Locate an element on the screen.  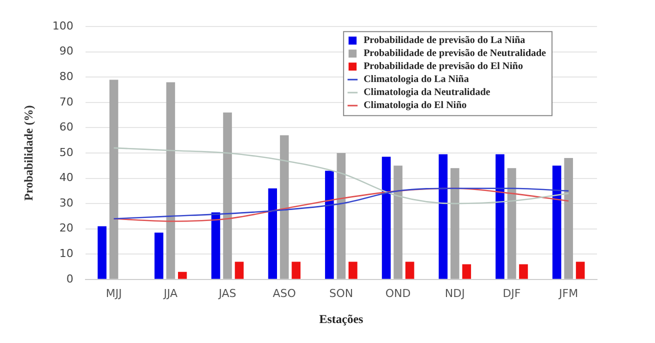
legend-label: Probabilidade de previsão do La Niña is located at coordinates (445, 40).